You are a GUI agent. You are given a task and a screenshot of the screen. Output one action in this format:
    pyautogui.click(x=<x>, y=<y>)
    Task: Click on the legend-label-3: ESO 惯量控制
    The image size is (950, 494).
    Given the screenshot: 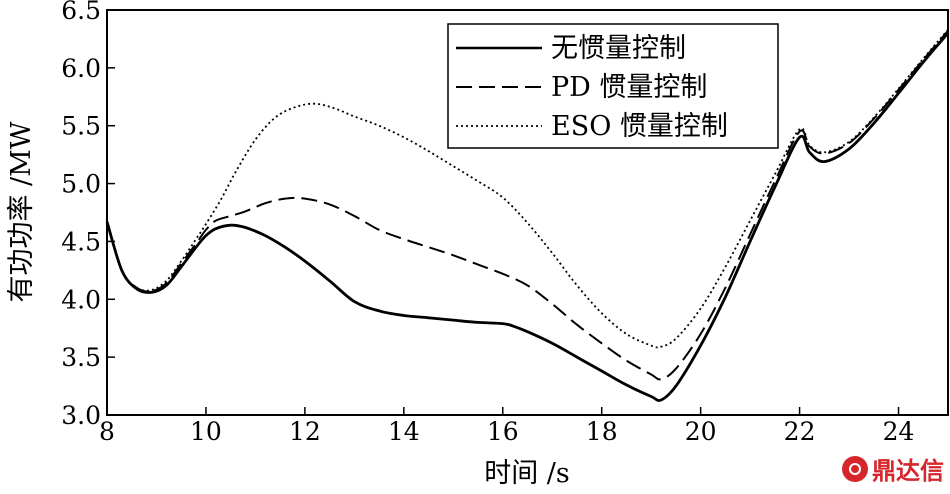 What is the action you would take?
    pyautogui.click(x=639, y=126)
    